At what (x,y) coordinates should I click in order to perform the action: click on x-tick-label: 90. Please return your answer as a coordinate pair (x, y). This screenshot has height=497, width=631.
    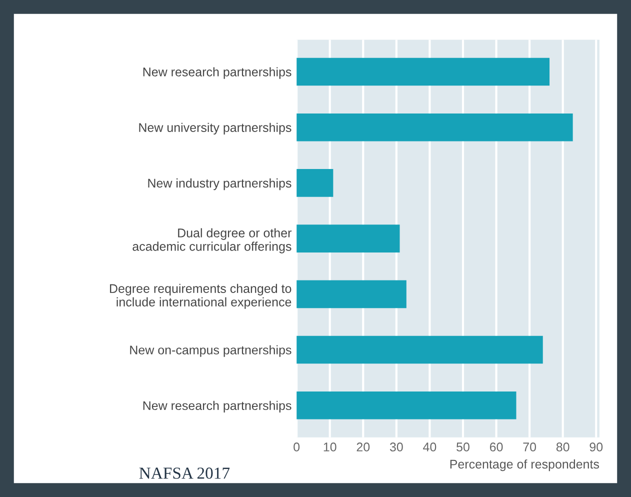
    Looking at the image, I should click on (596, 447).